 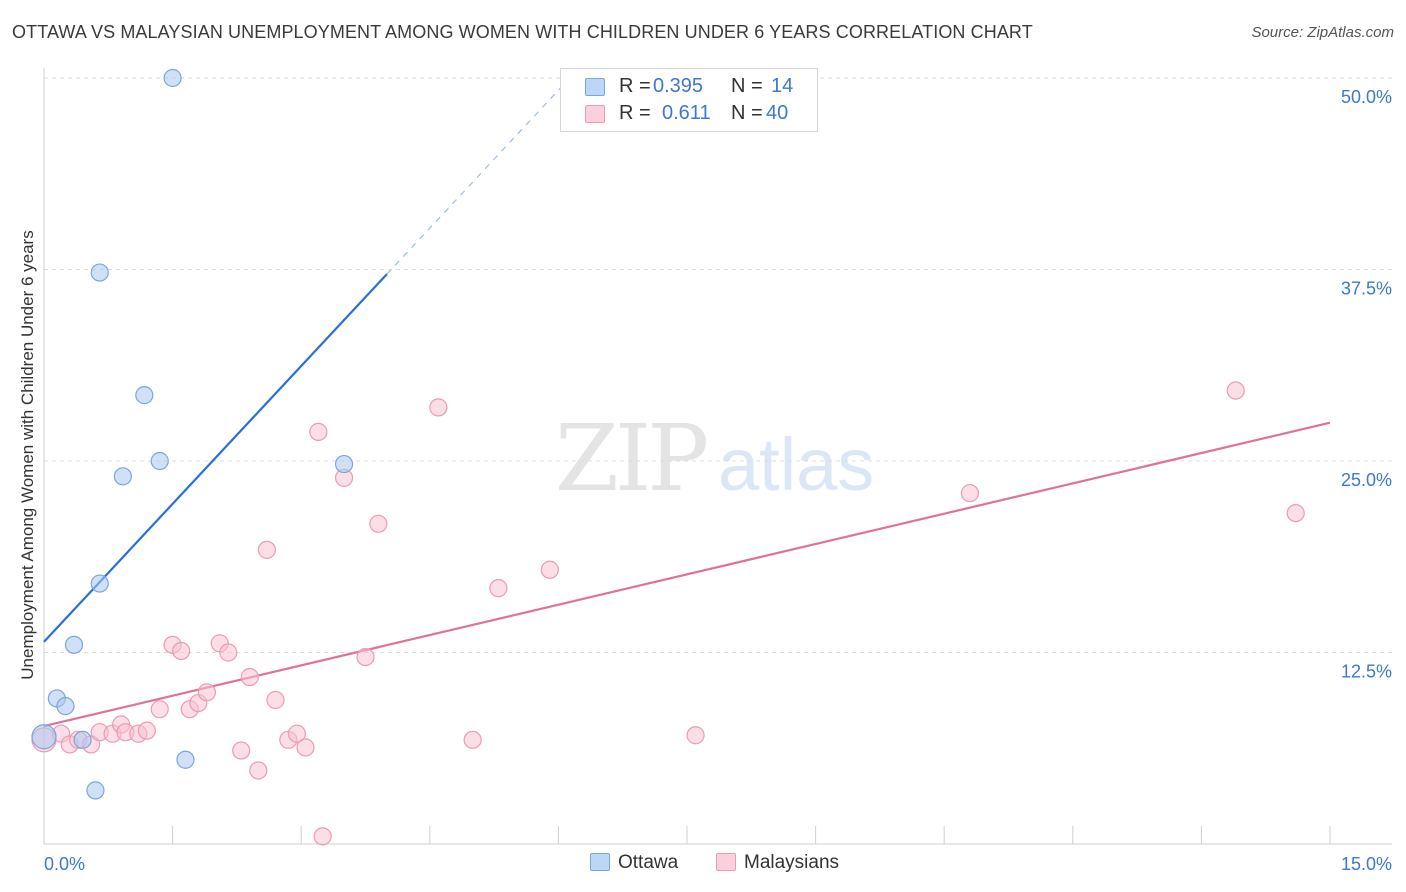 I want to click on bottom-legend-malaysians: Malaysians, so click(x=777, y=863).